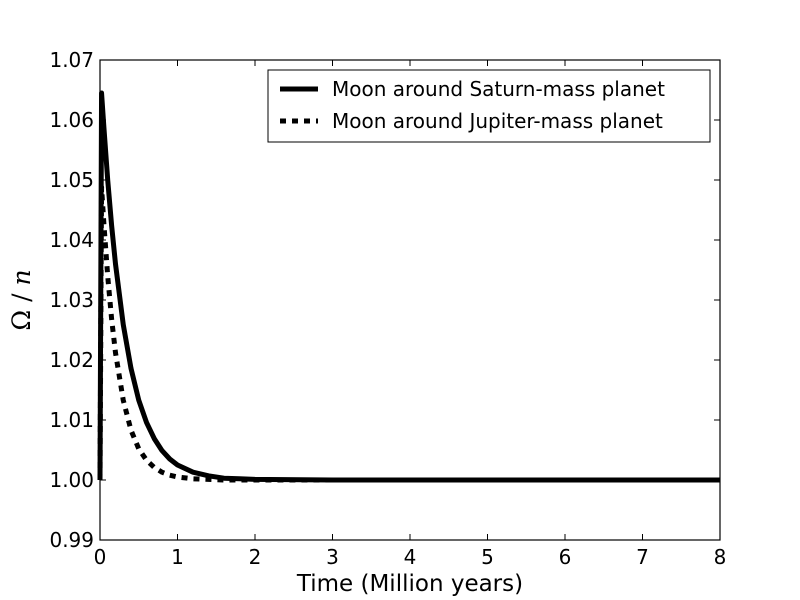 This screenshot has height=600, width=800. Describe the element at coordinates (71, 480) in the screenshot. I see `y-tick-label: 1.00` at that location.